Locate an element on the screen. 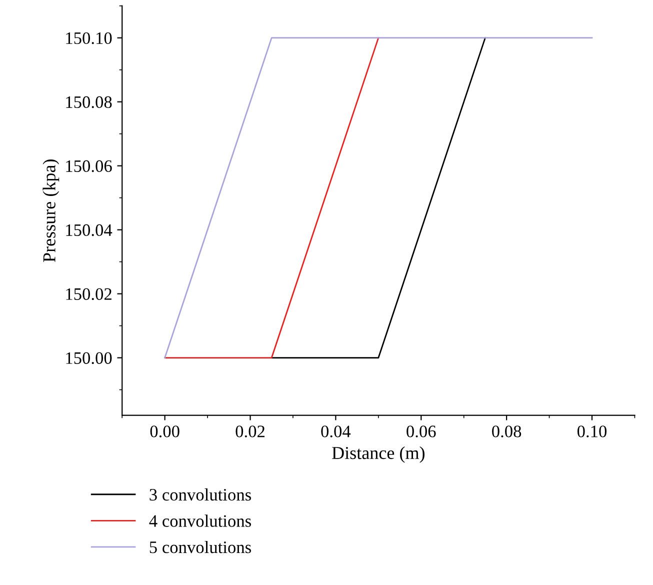 The width and height of the screenshot is (653, 585). legend-label: 3 convolutions is located at coordinates (200, 494).